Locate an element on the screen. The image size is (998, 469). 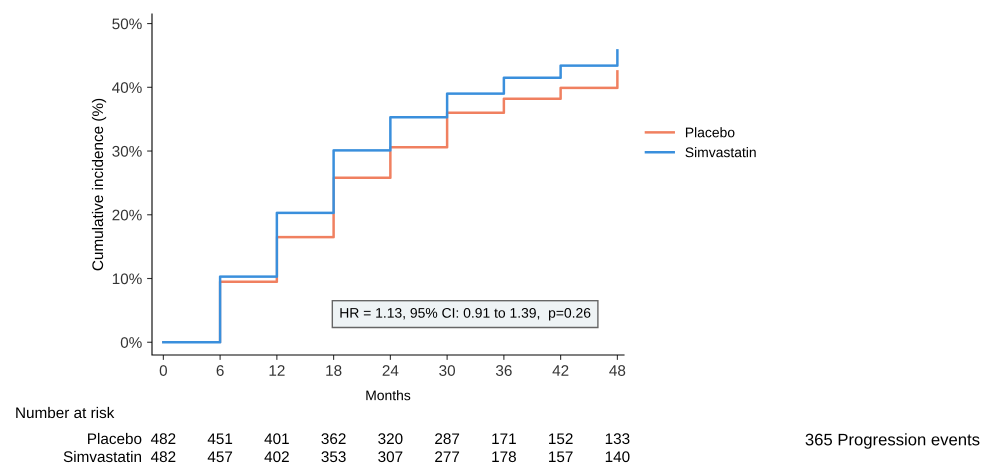
text: Placebo is located at coordinates (115, 438).